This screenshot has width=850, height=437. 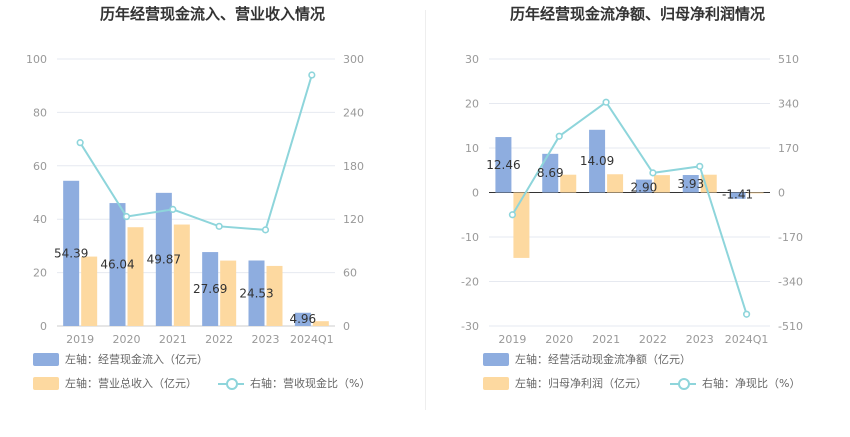 I want to click on bar-data-label: 14.09, so click(x=597, y=161).